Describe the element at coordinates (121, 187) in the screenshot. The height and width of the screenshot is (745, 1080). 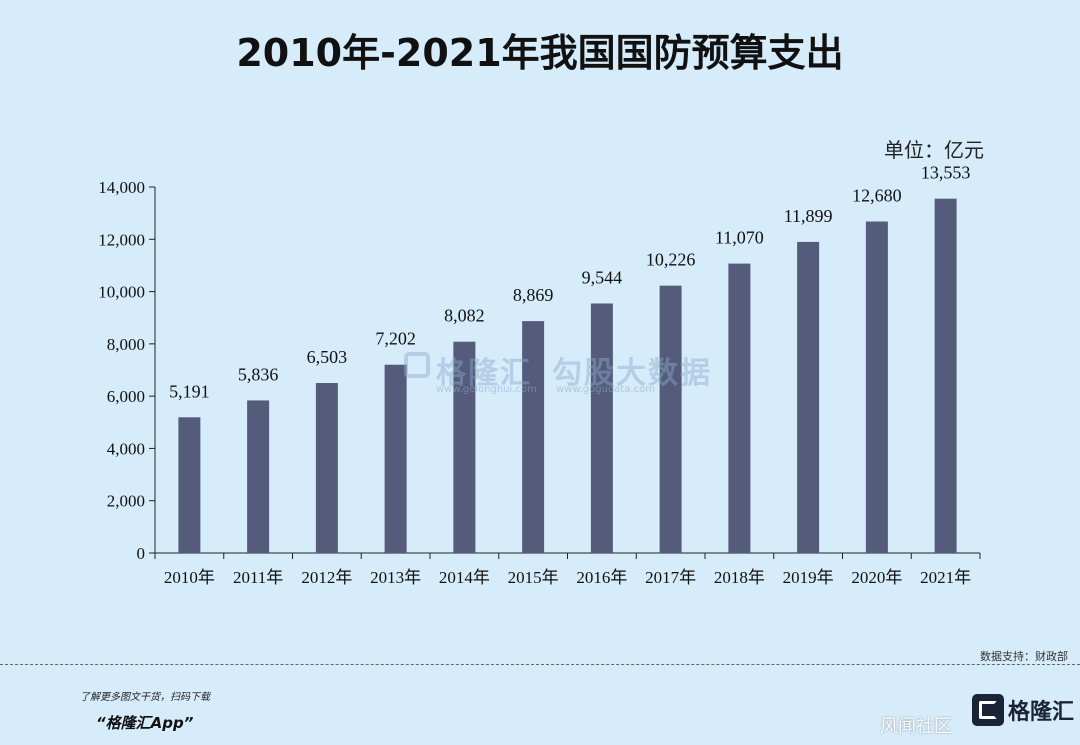
I see `y-tick-label: 14,000` at that location.